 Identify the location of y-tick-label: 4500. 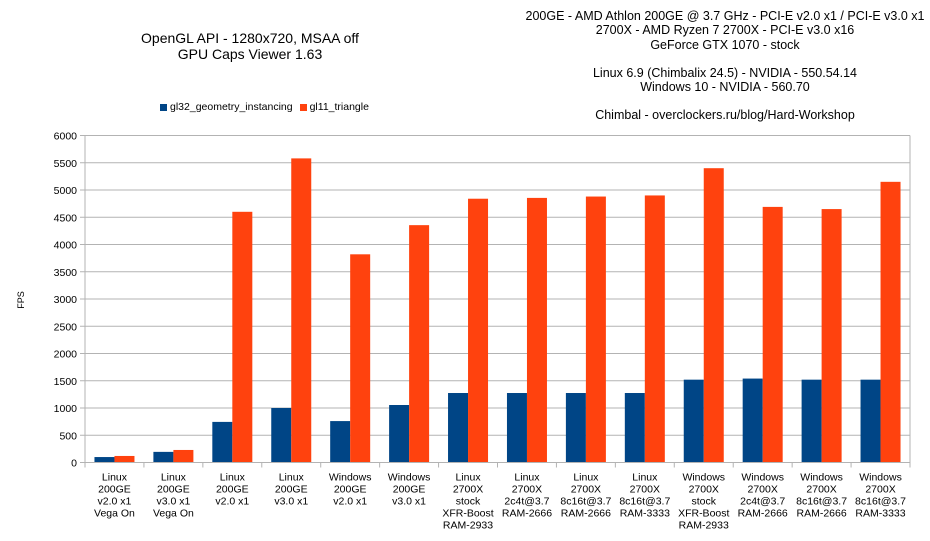
(66, 218).